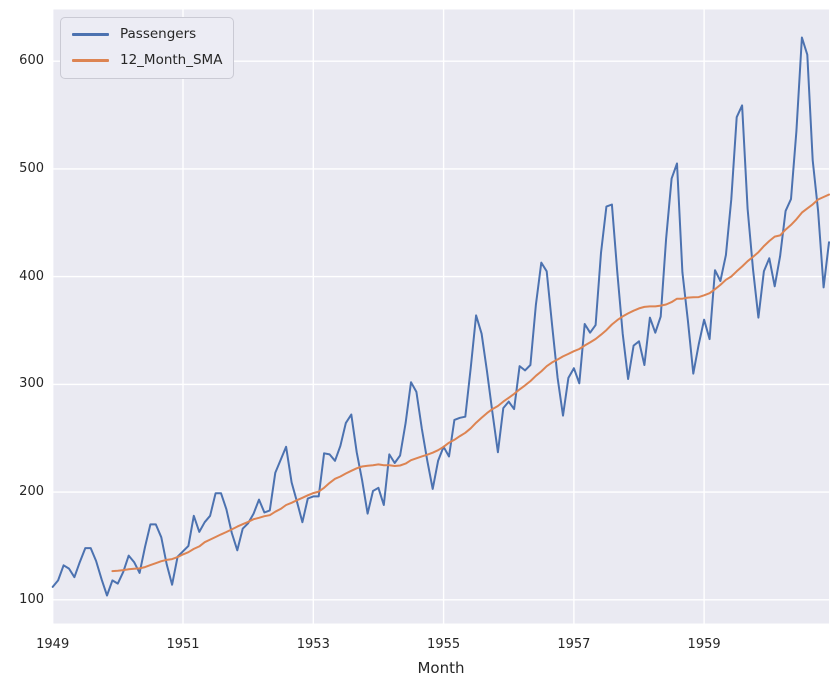  What do you see at coordinates (53, 644) in the screenshot?
I see `x-tick-label: 1949` at bounding box center [53, 644].